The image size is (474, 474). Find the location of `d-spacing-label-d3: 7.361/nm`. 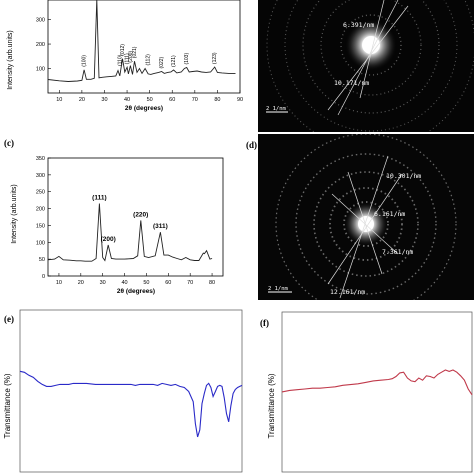

d-spacing-label-d3: 7.361/nm is located at coordinates (397, 252).